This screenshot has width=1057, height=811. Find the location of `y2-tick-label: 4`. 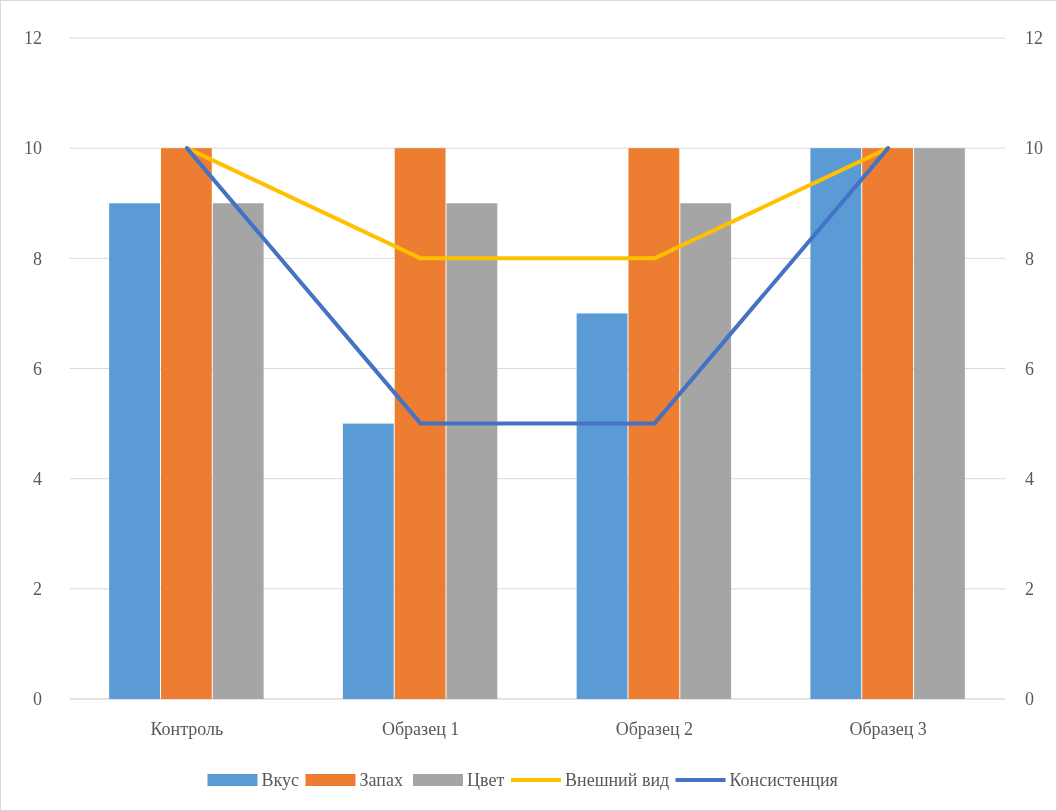

y2-tick-label: 4 is located at coordinates (1029, 478).